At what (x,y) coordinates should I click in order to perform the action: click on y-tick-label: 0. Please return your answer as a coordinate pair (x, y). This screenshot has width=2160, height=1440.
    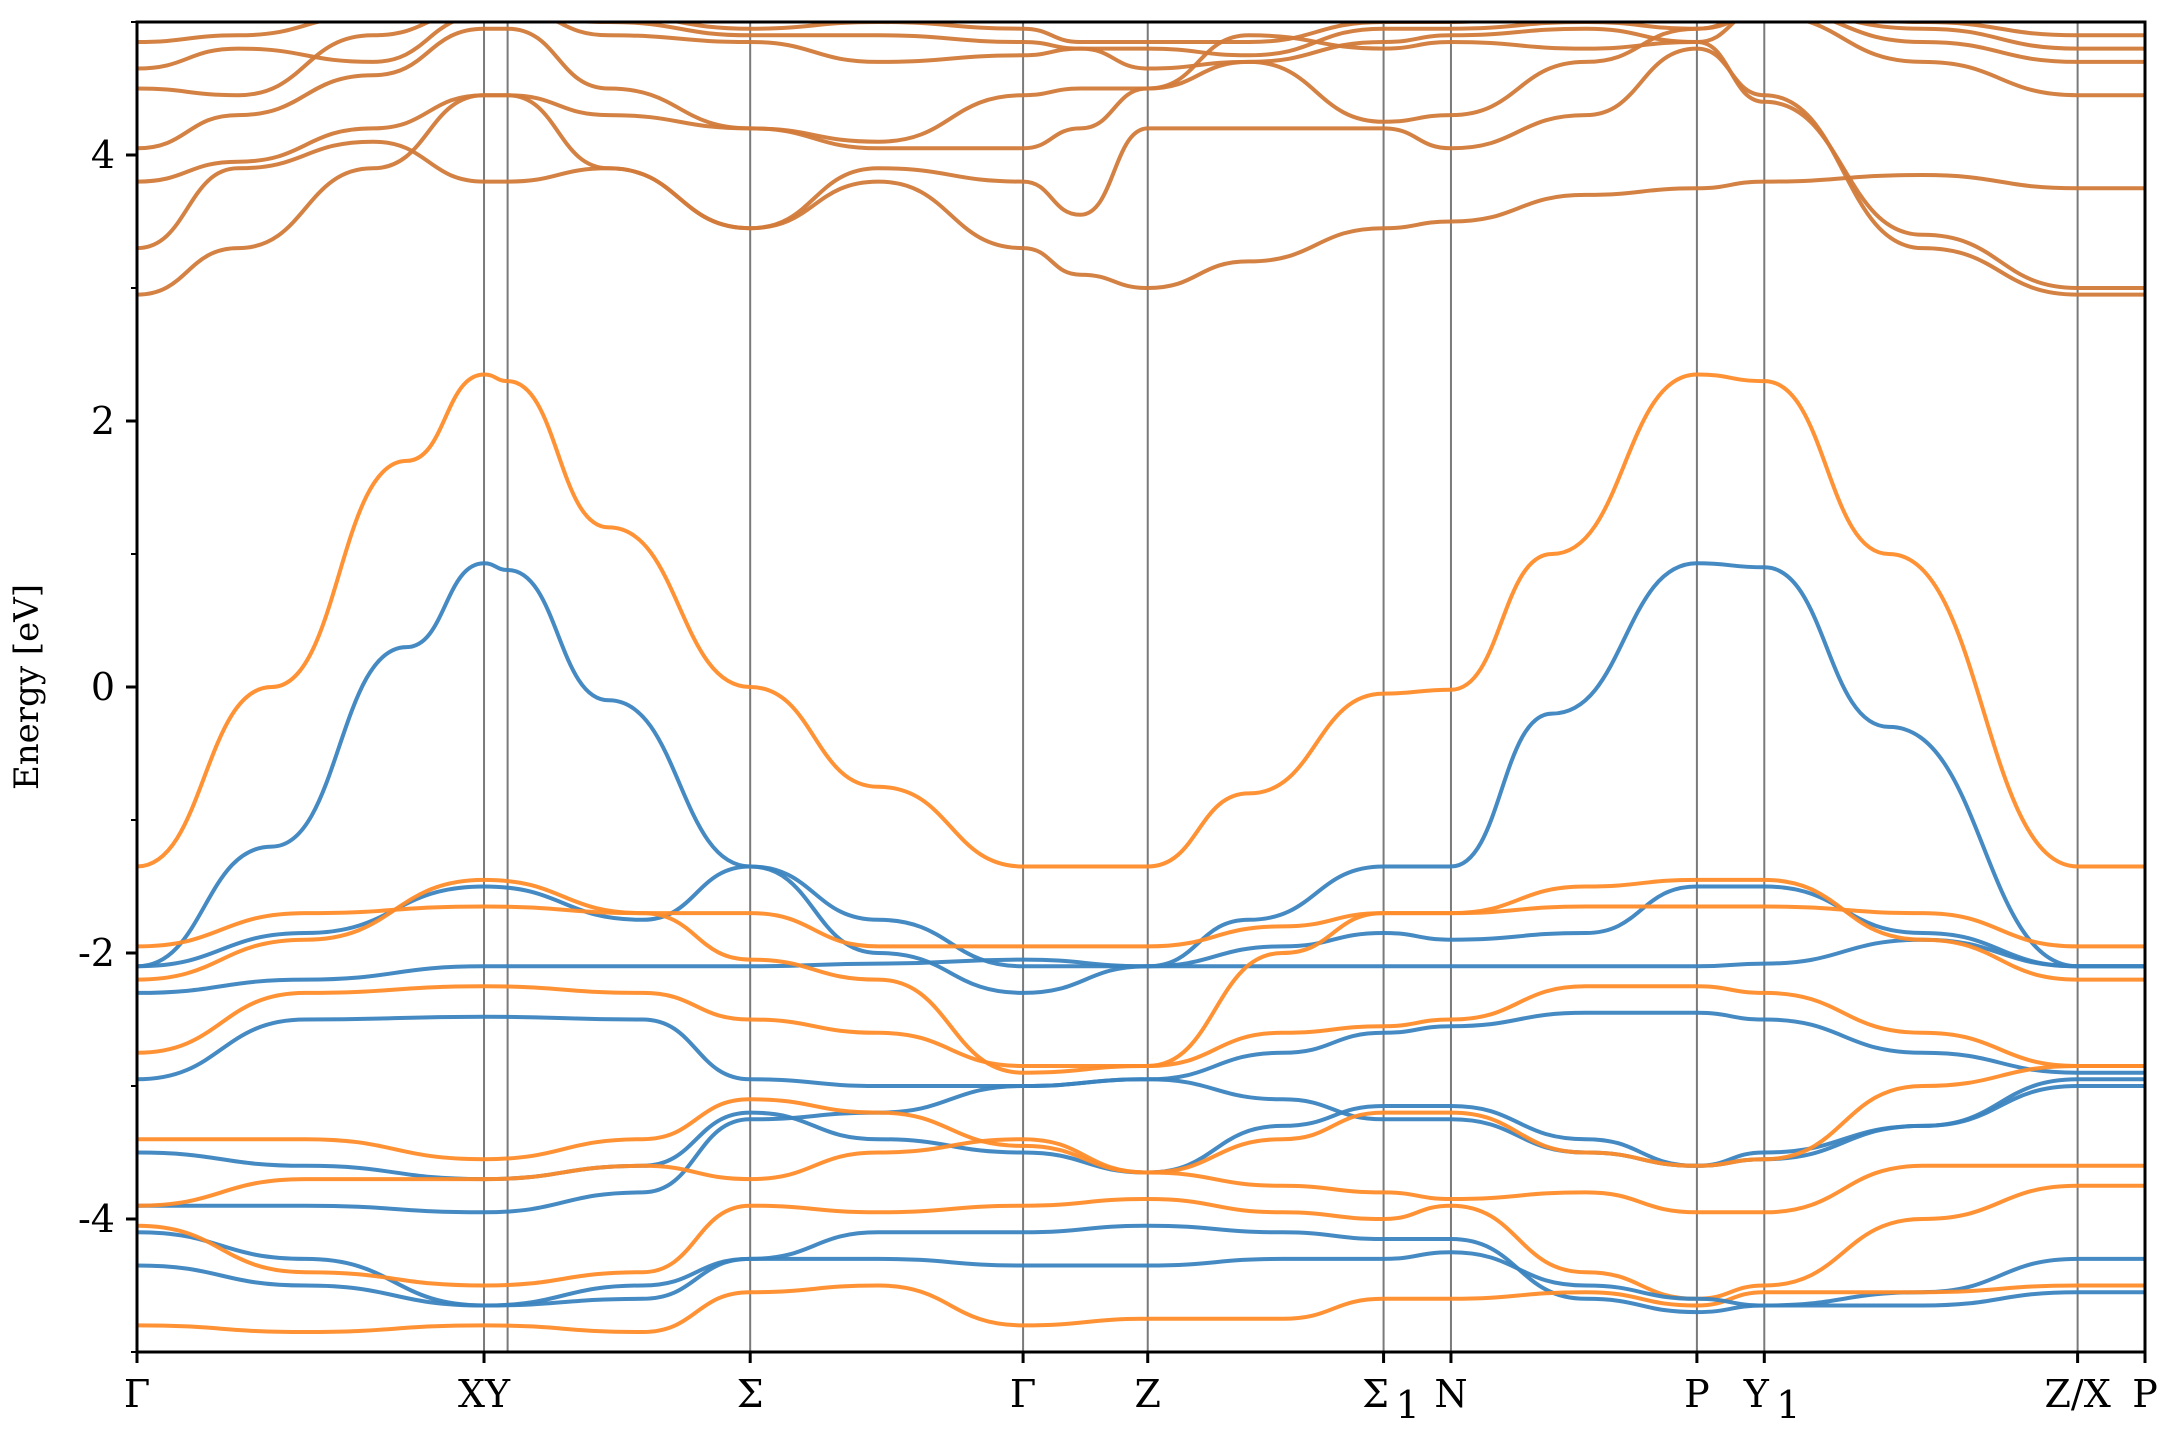
    Looking at the image, I should click on (103, 687).